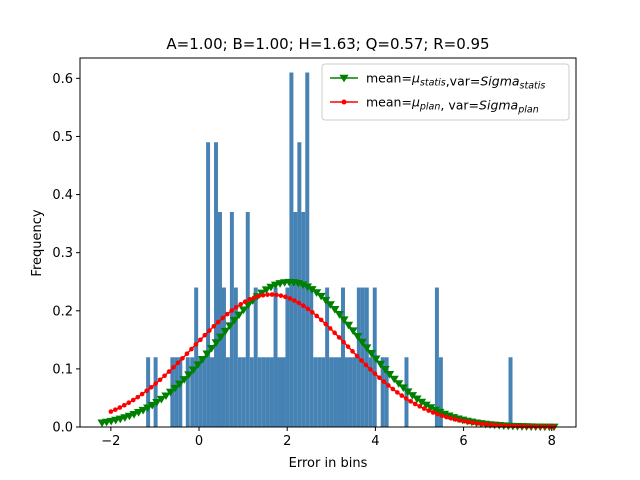 This screenshot has width=640, height=480. Describe the element at coordinates (552, 441) in the screenshot. I see `x-tick-label: 8` at that location.